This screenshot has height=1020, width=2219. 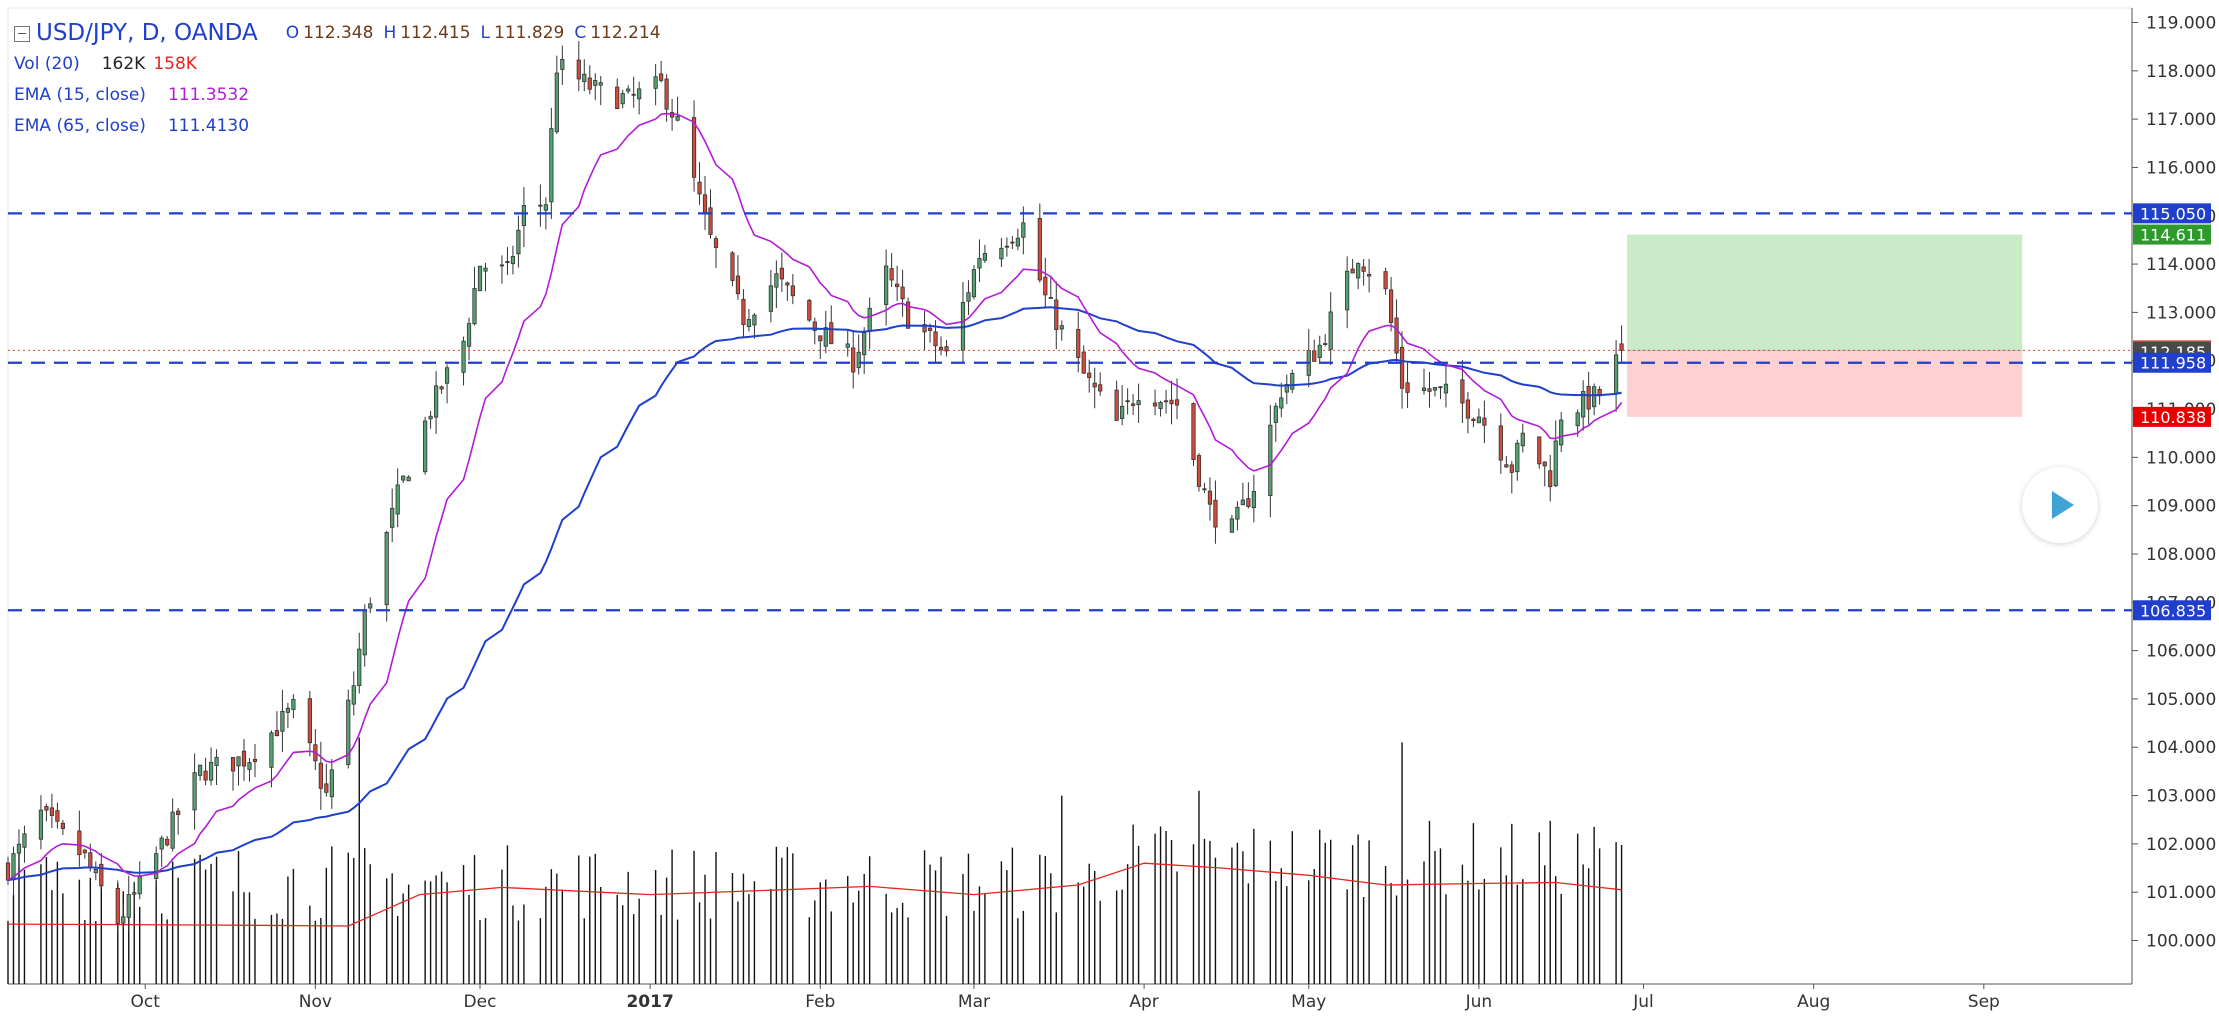 What do you see at coordinates (1813, 1002) in the screenshot?
I see `x-tick-label: Aug` at bounding box center [1813, 1002].